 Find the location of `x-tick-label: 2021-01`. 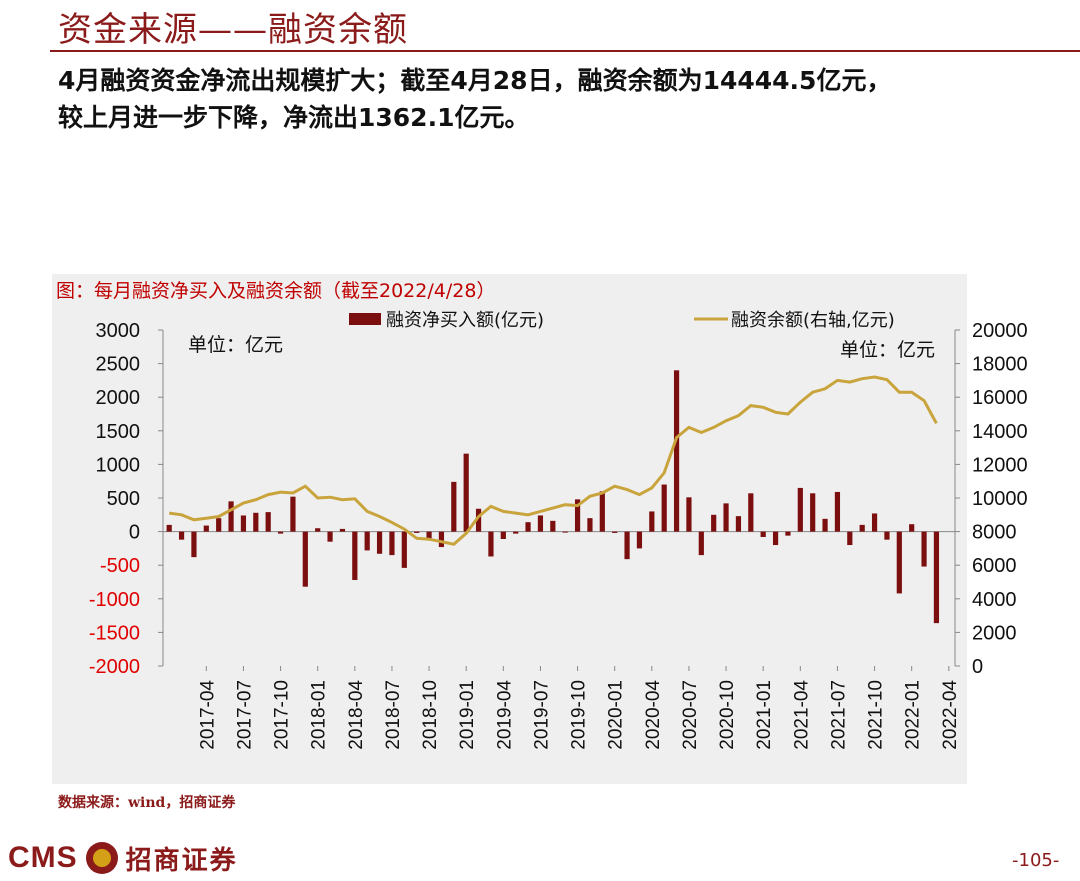

x-tick-label: 2021-01 is located at coordinates (764, 715).